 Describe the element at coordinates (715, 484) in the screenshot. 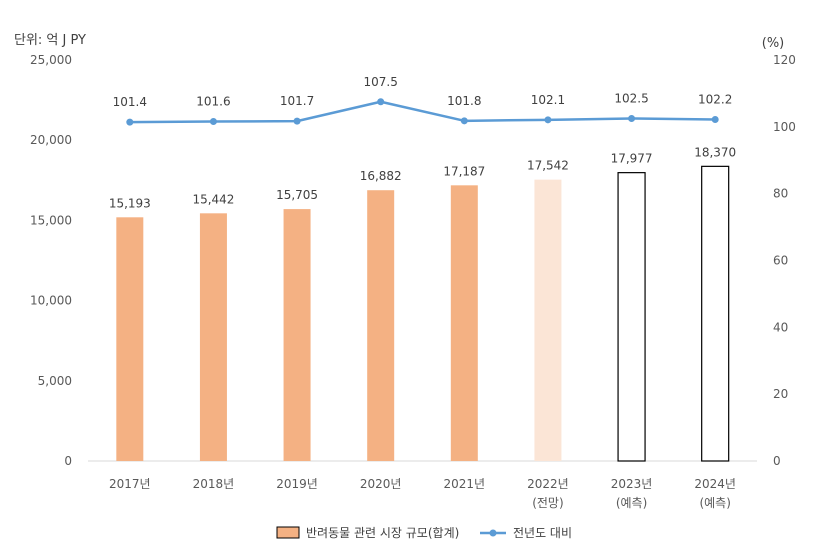

I see `x-axis-tick-label: 2024년` at that location.